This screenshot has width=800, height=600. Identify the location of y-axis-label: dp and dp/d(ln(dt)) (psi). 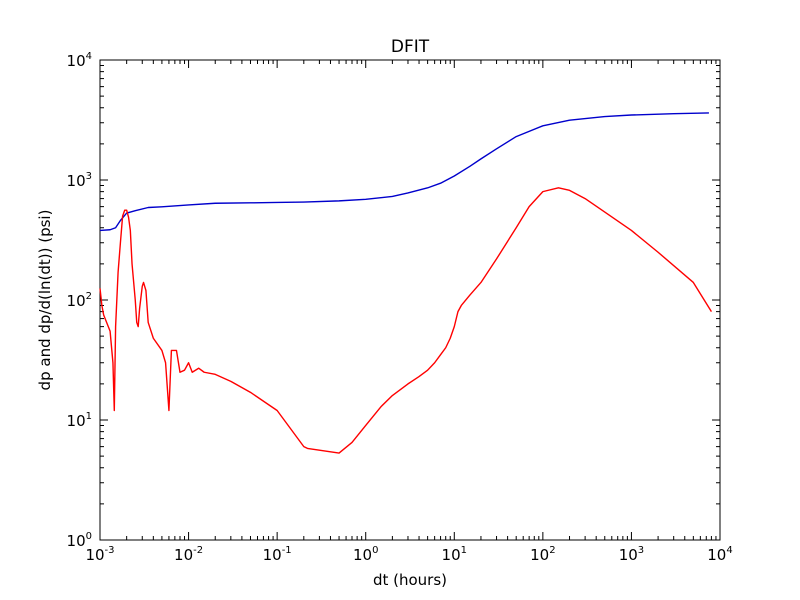
(45, 300).